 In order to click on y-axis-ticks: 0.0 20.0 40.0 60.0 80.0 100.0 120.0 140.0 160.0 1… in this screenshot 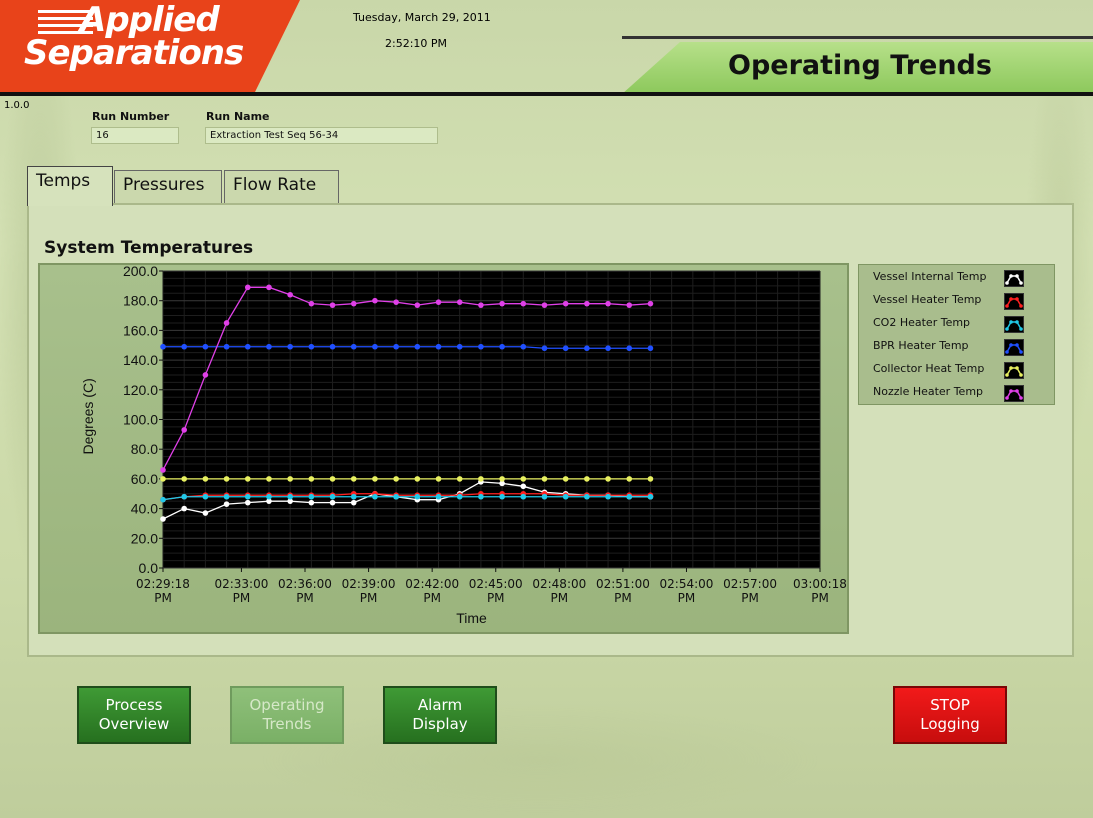, I will do `click(143, 419)`.